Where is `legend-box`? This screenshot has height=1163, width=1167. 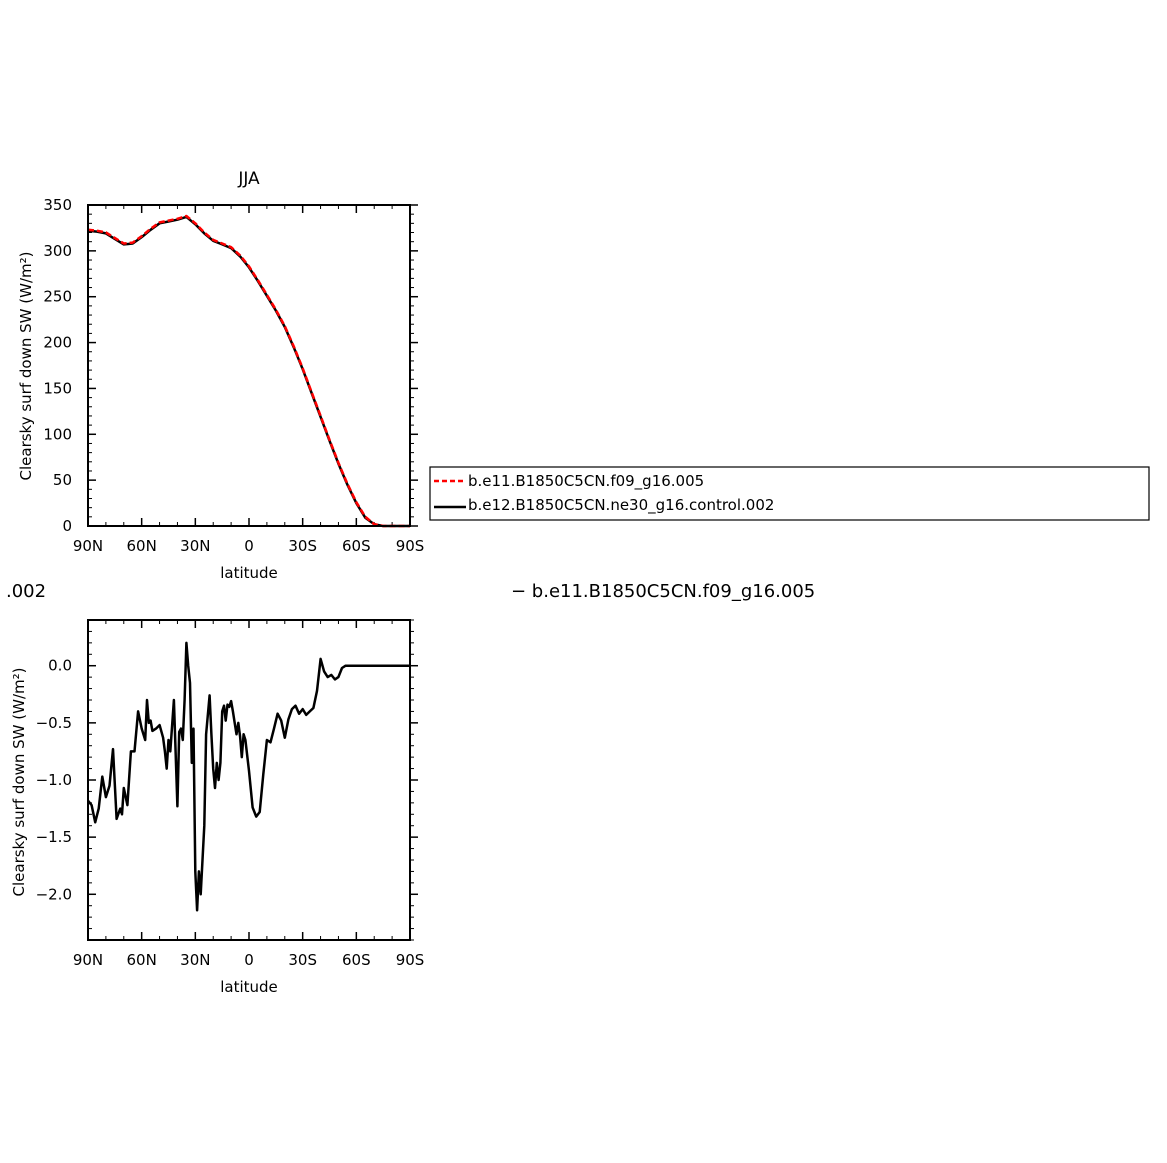
legend-box is located at coordinates (789, 493).